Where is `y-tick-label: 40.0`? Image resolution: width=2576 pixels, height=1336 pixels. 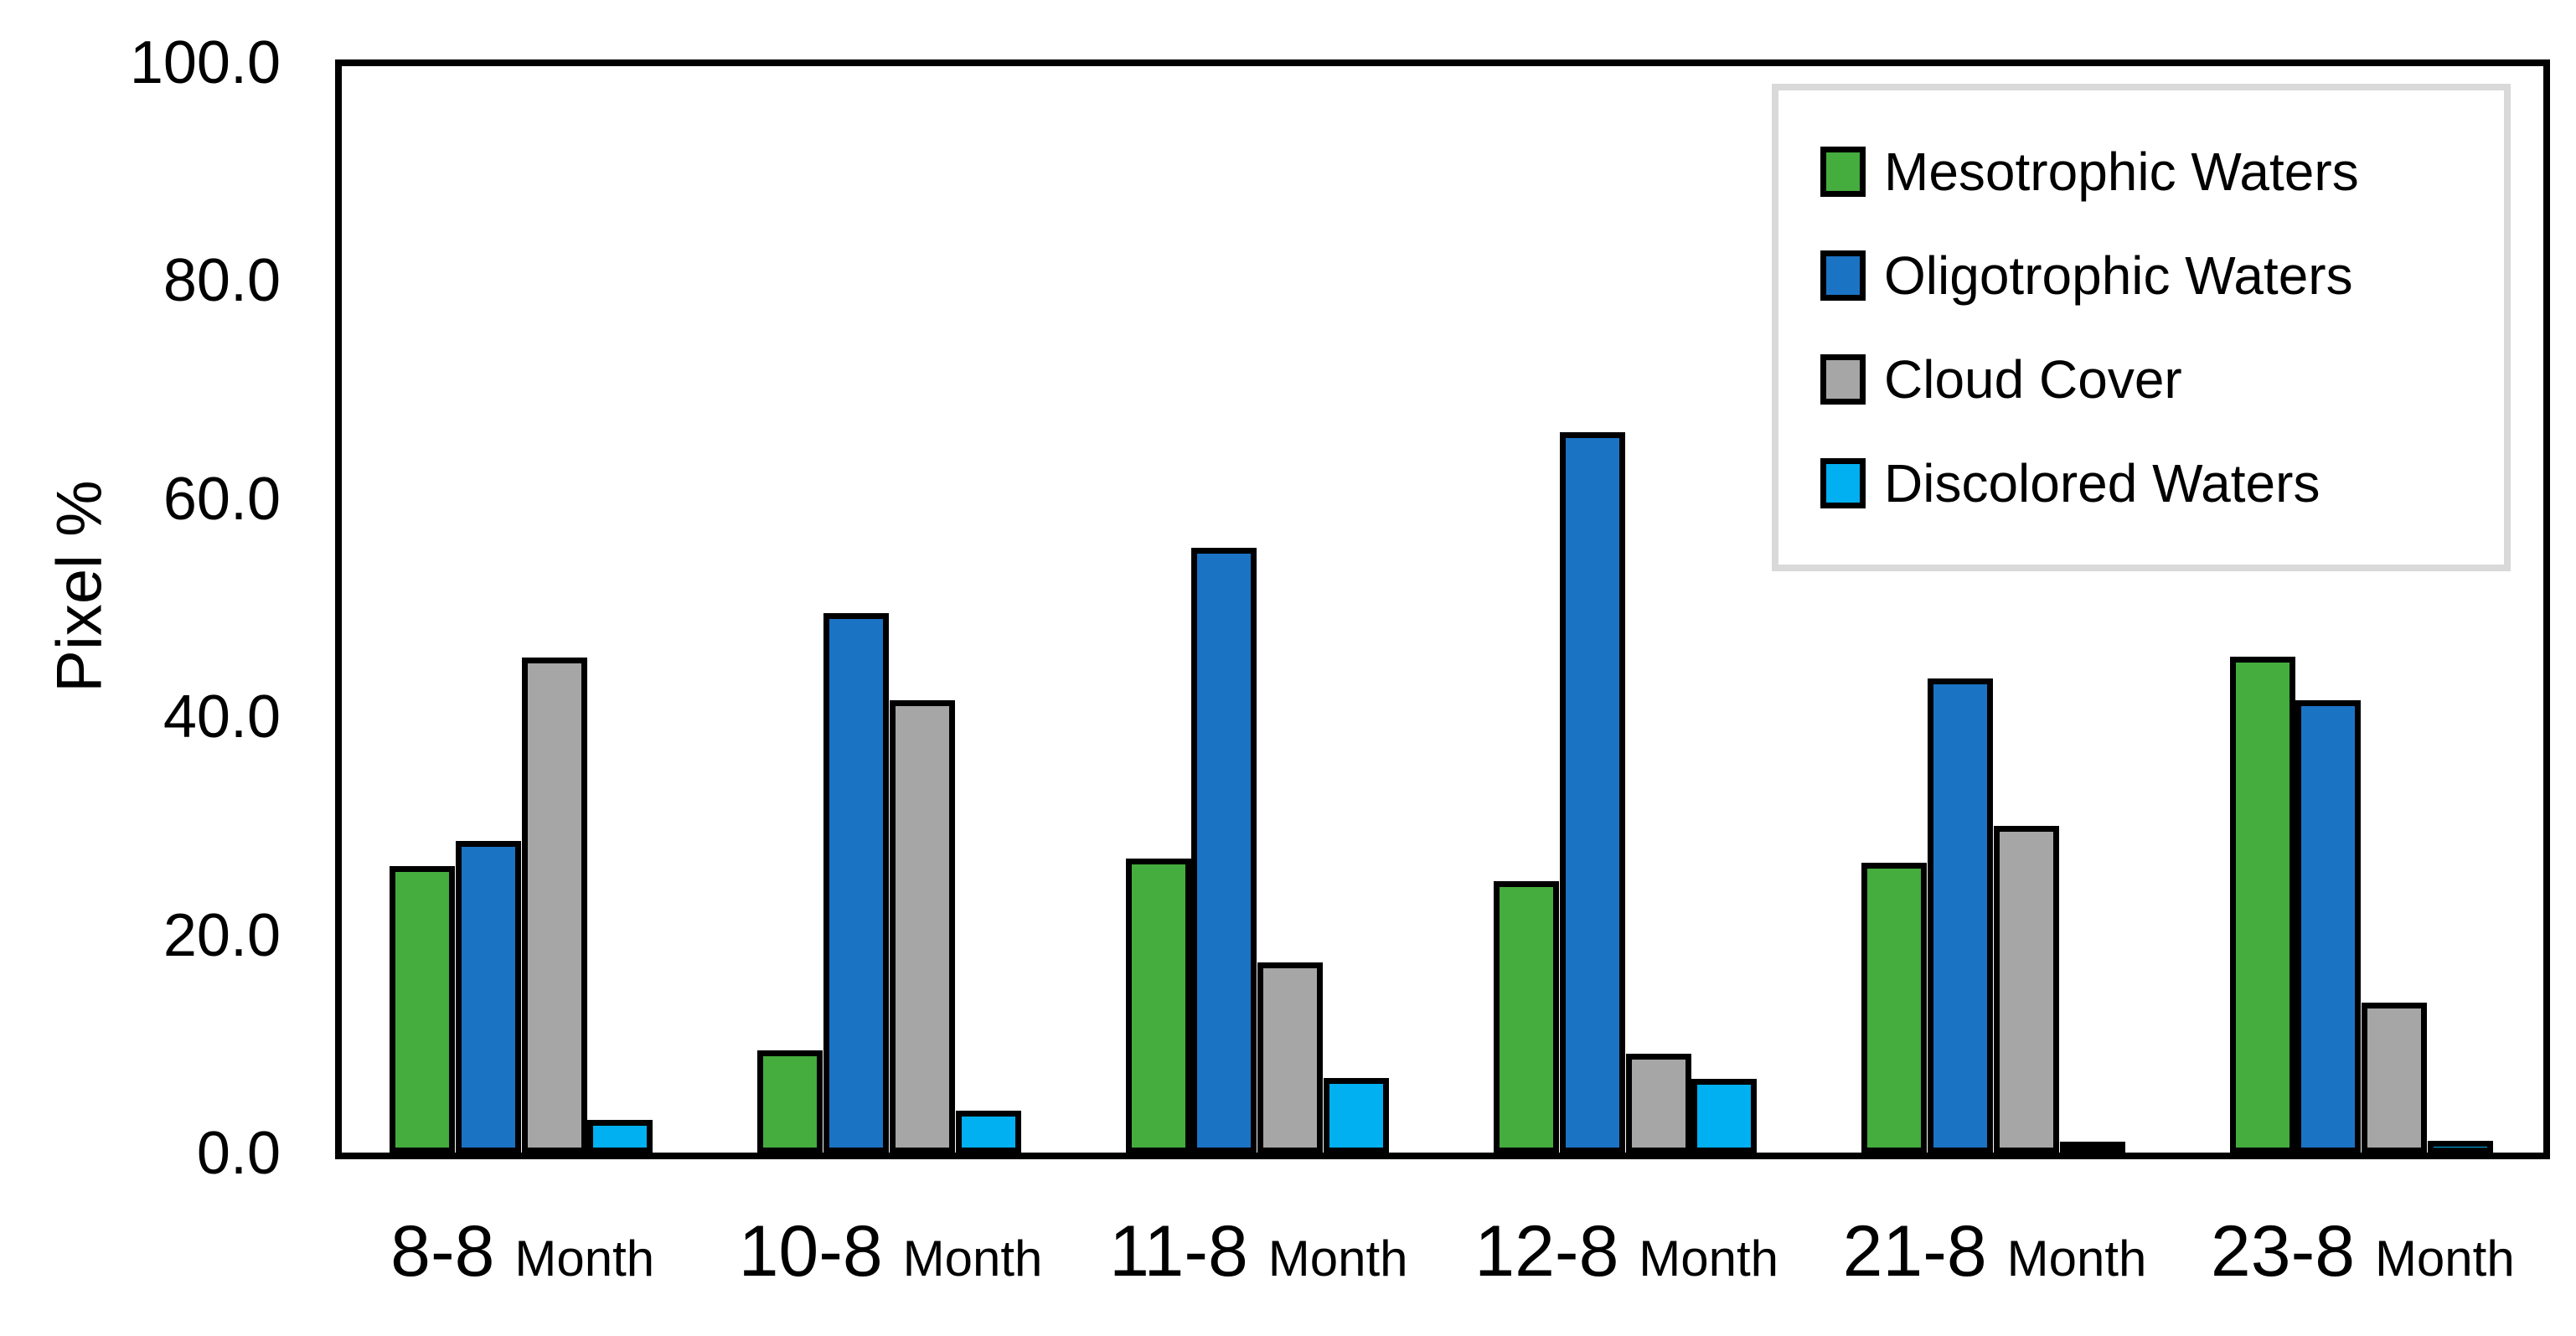 y-tick-label: 40.0 is located at coordinates (222, 717).